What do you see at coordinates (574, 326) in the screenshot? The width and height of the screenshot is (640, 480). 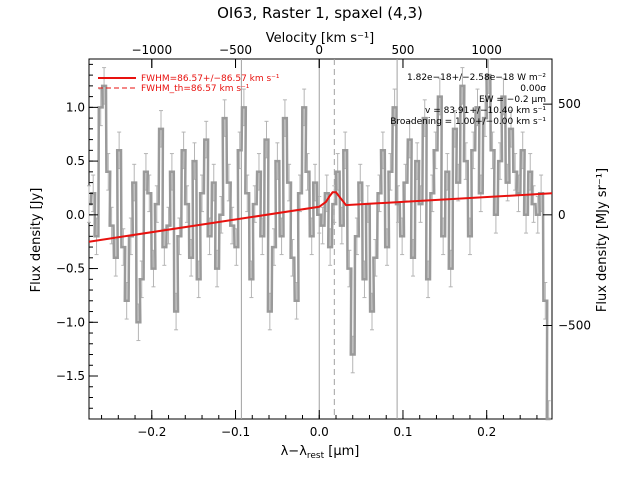 I see `right-tick-label: −500` at bounding box center [574, 326].